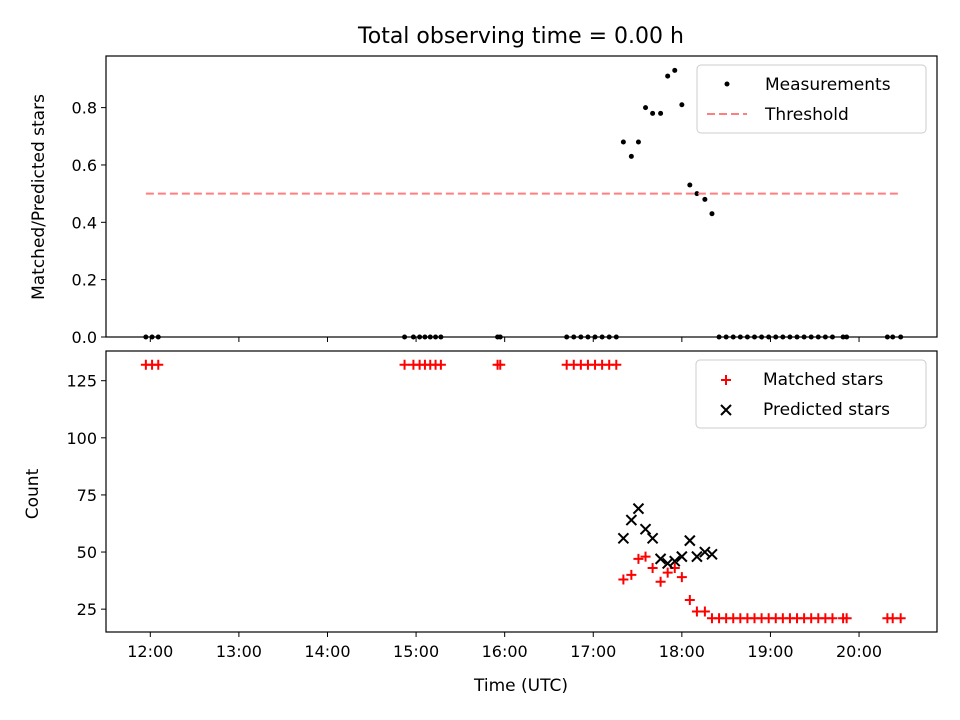 The image size is (960, 720). What do you see at coordinates (84, 165) in the screenshot?
I see `top-y-tick-label: 0.6` at bounding box center [84, 165].